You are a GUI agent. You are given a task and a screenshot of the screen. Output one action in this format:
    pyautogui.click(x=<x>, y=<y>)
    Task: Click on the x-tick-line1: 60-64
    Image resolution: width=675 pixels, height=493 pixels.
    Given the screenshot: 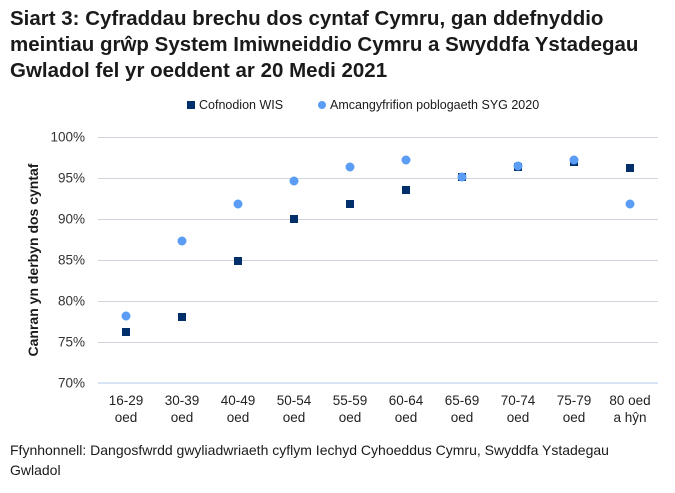 What is the action you would take?
    pyautogui.click(x=406, y=400)
    